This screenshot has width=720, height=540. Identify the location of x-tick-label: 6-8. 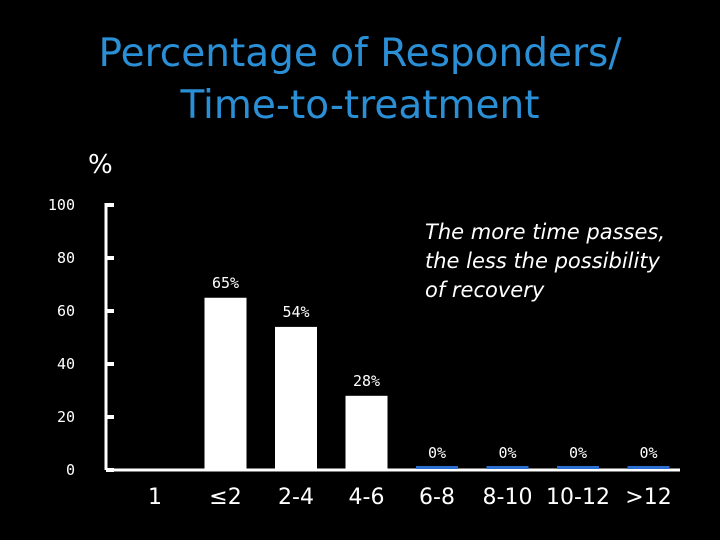
(437, 497).